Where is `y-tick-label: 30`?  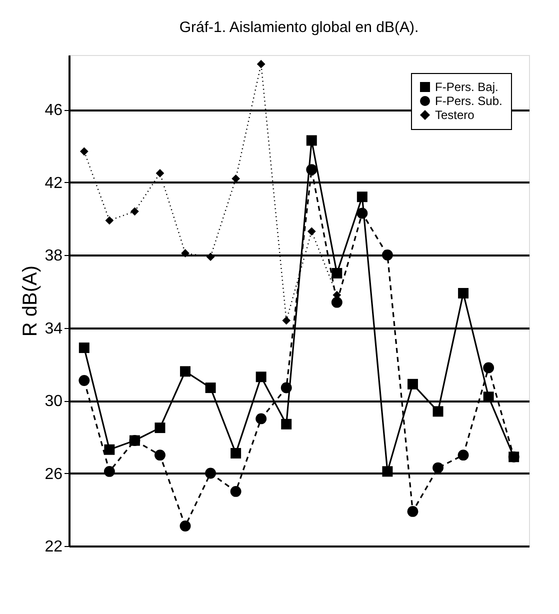 y-tick-label: 30 is located at coordinates (53, 401).